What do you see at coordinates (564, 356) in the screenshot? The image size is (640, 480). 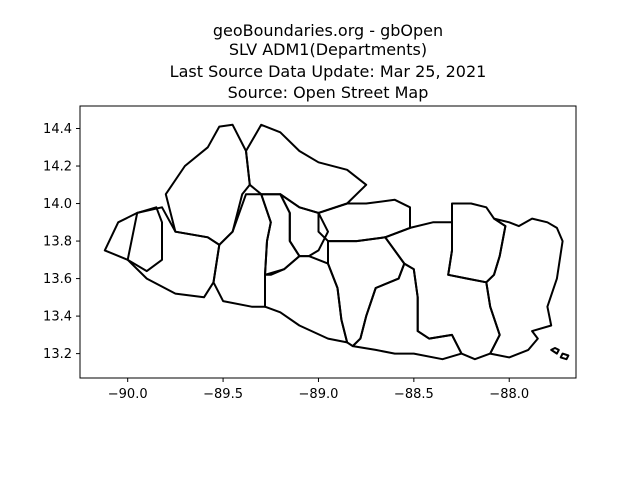 I see `region-island-b` at bounding box center [564, 356].